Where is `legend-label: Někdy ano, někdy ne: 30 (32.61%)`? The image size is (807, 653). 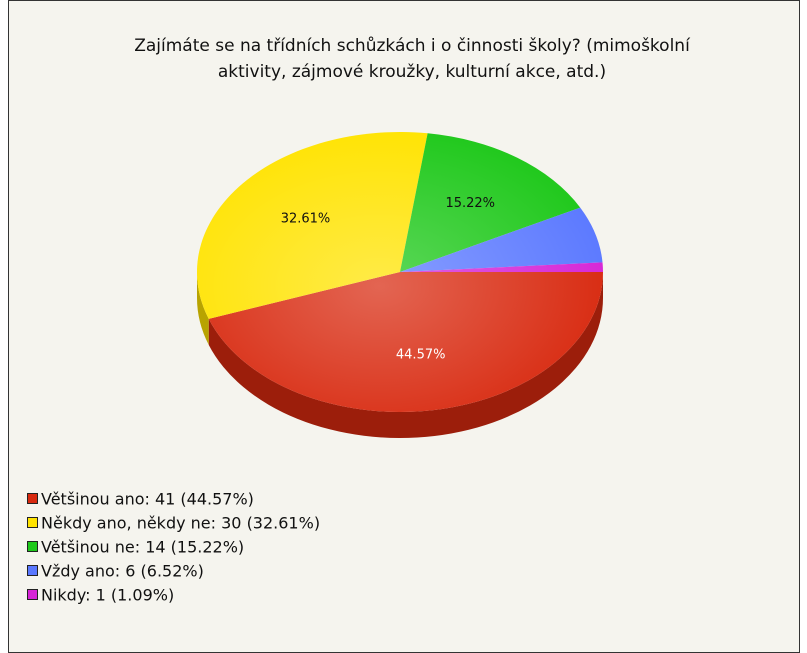
legend-label: Někdy ano, někdy ne: 30 (32.61%) is located at coordinates (180, 523).